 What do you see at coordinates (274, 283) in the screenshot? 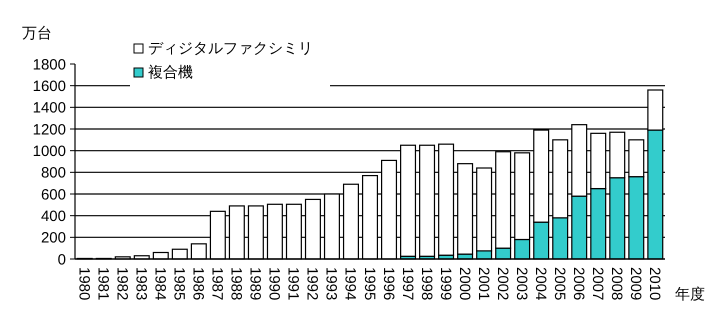
I see `x-tick-label: 1990` at bounding box center [274, 283].